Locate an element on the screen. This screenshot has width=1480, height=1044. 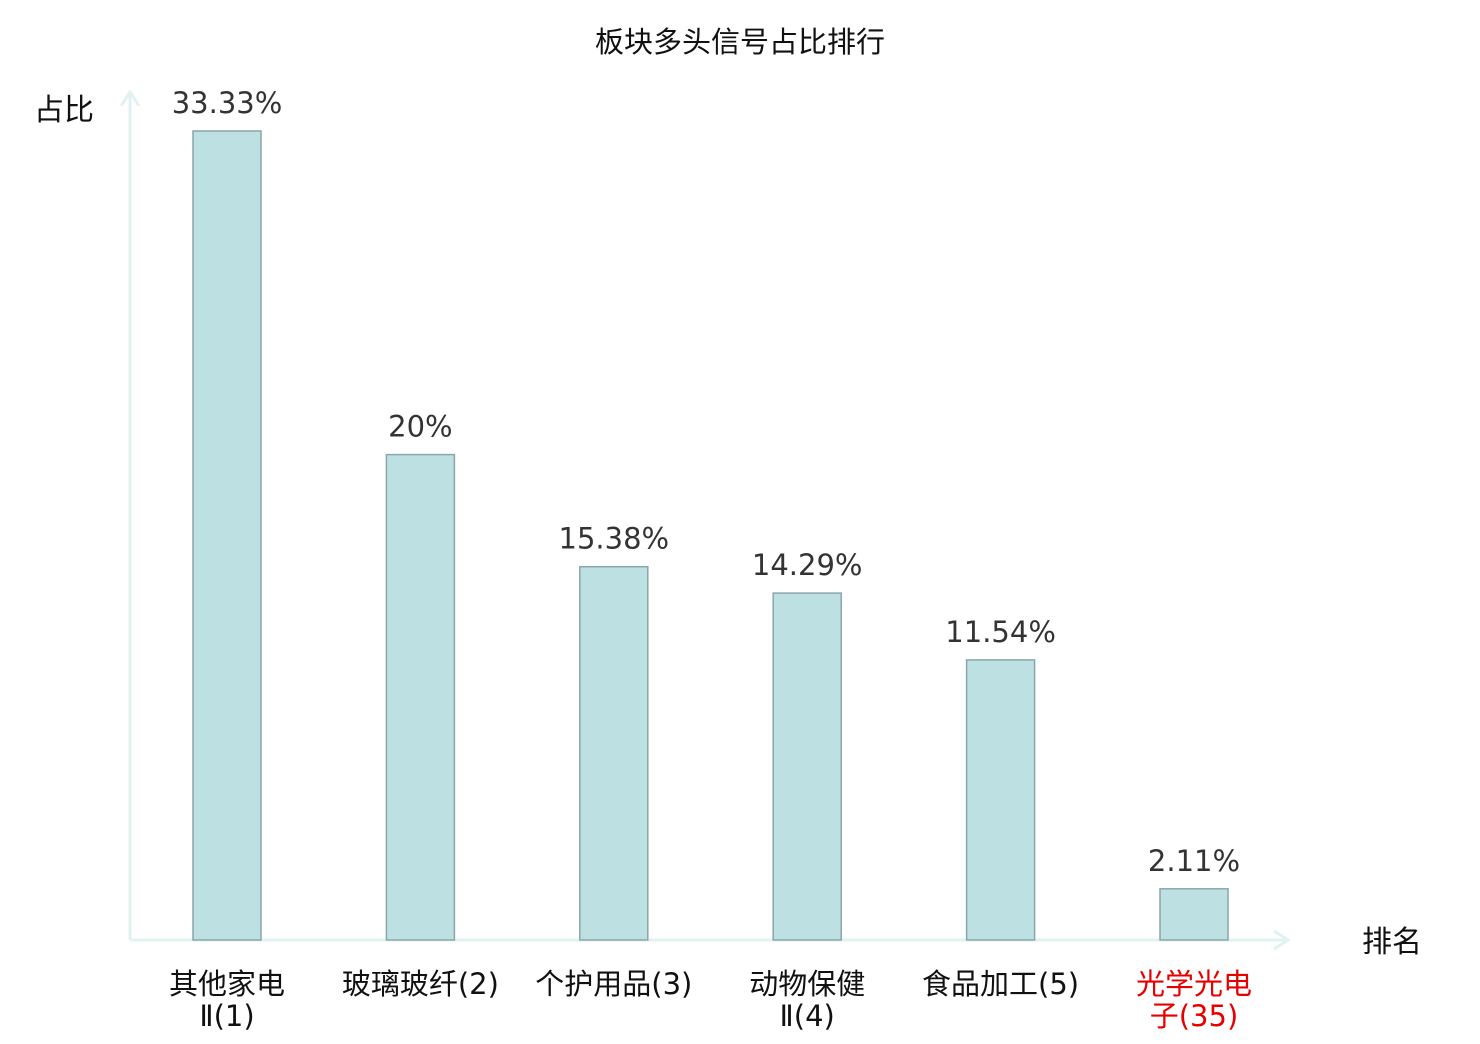
category-label-6-line-2: 子(35) is located at coordinates (1194, 1016).